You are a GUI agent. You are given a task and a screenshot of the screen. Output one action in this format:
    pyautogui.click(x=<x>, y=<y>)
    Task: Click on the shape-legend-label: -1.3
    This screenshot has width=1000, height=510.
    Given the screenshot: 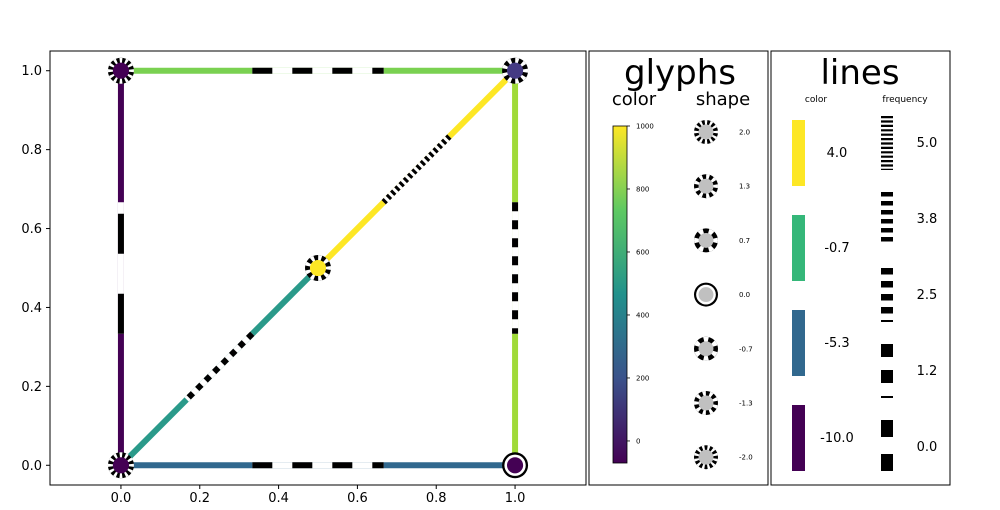 What is the action you would take?
    pyautogui.click(x=746, y=404)
    